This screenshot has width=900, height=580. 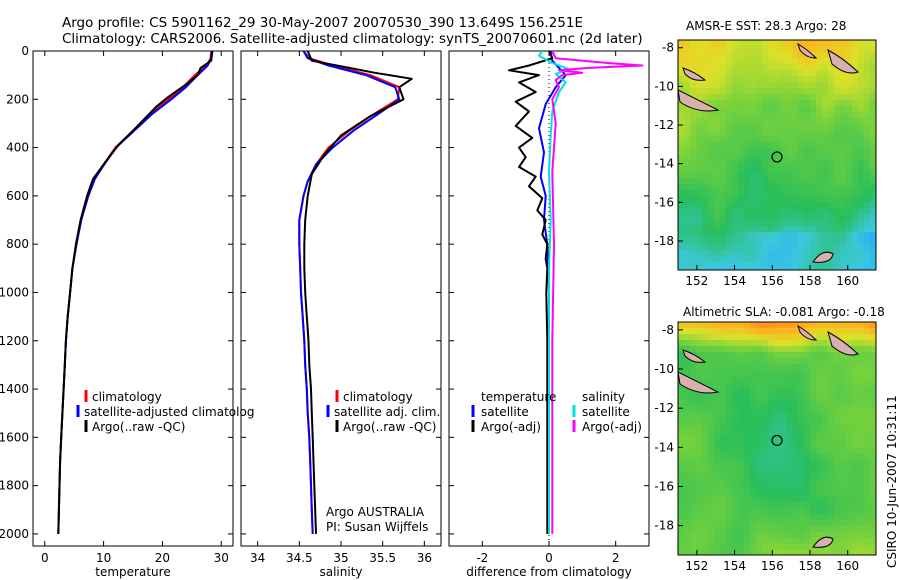 What do you see at coordinates (349, 292) in the screenshot?
I see `series-line` at bounding box center [349, 292].